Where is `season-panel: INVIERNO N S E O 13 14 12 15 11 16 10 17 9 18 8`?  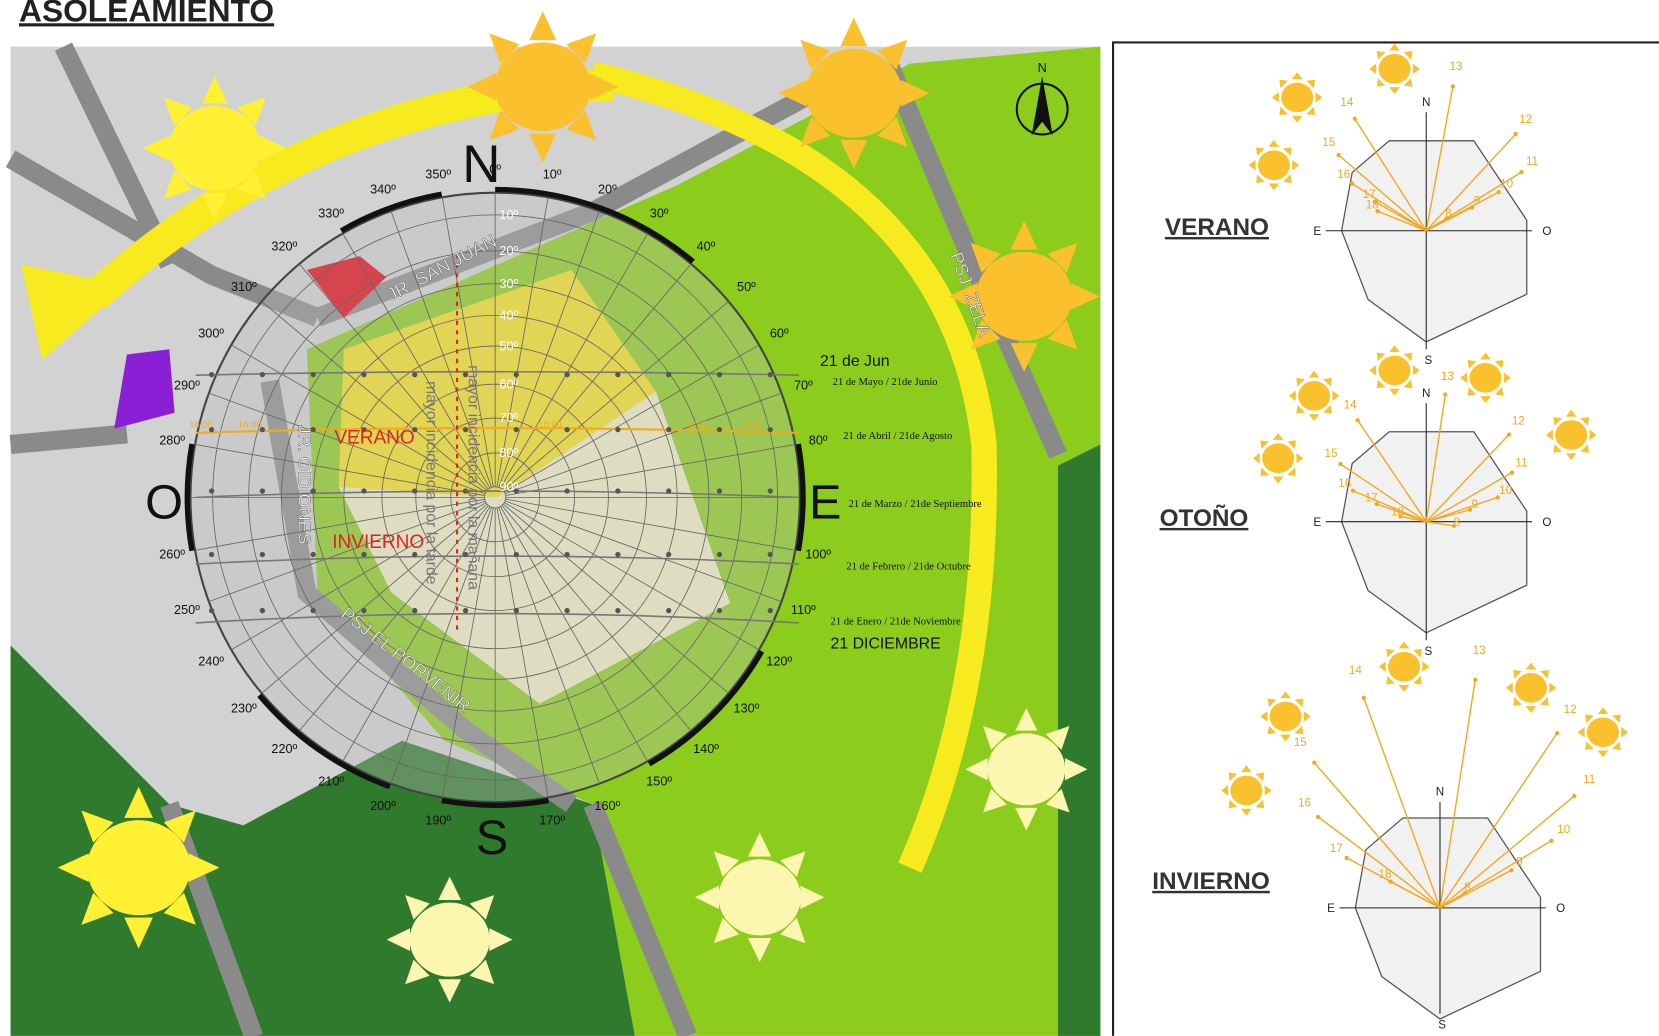
season-panel: INVIERNO N S E O 13 14 12 15 11 16 10 17 9 18 8 is located at coordinates (1390, 836).